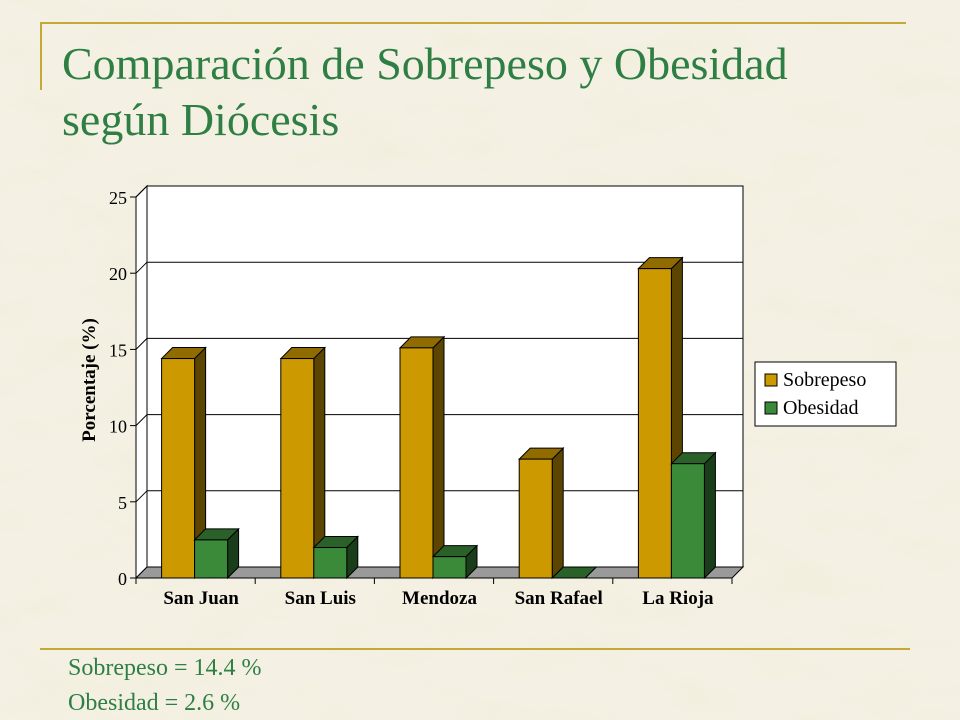 Image resolution: width=960 pixels, height=720 pixels. What do you see at coordinates (118, 350) in the screenshot?
I see `y-tick-label: 15` at bounding box center [118, 350].